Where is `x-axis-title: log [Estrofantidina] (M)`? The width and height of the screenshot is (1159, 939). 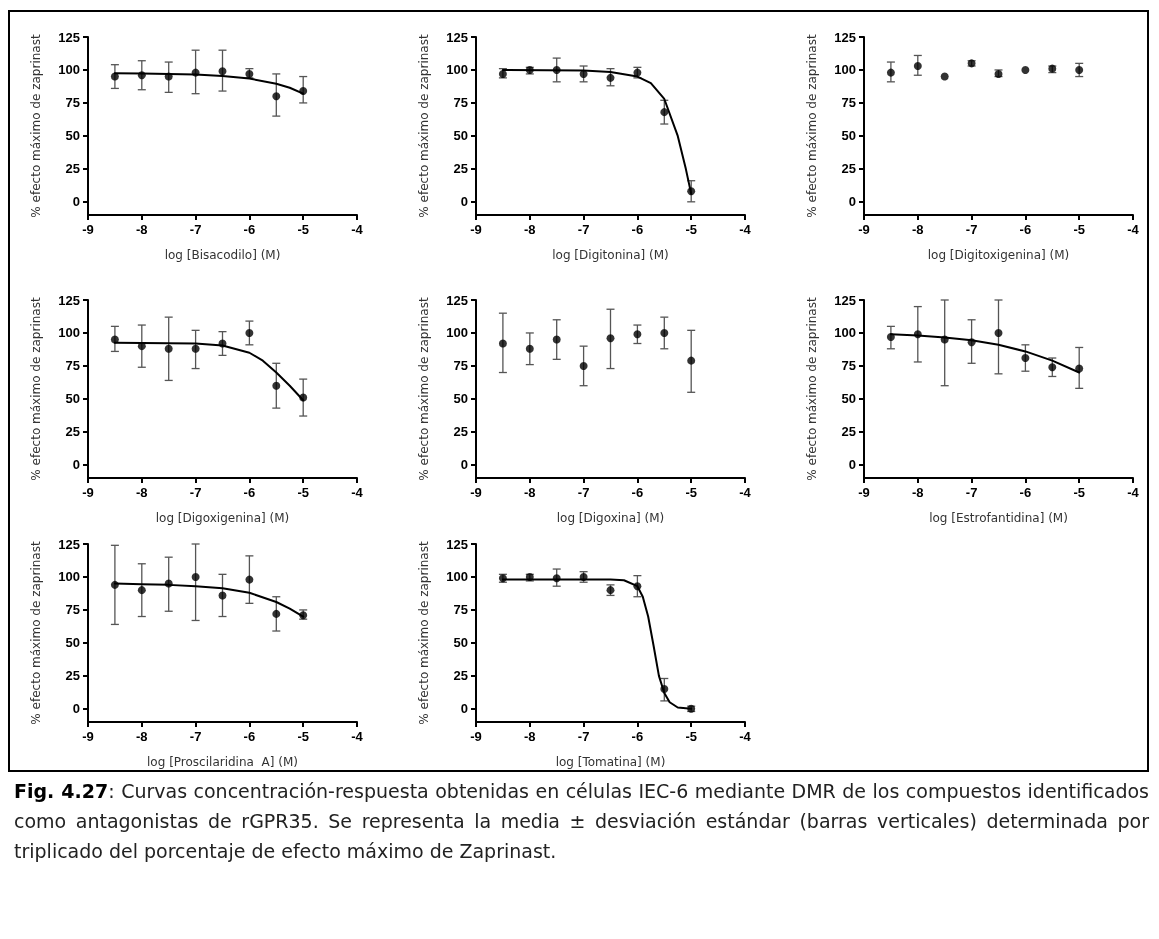 x-axis-title: log [Estrofantidina] (M) is located at coordinates (998, 518).